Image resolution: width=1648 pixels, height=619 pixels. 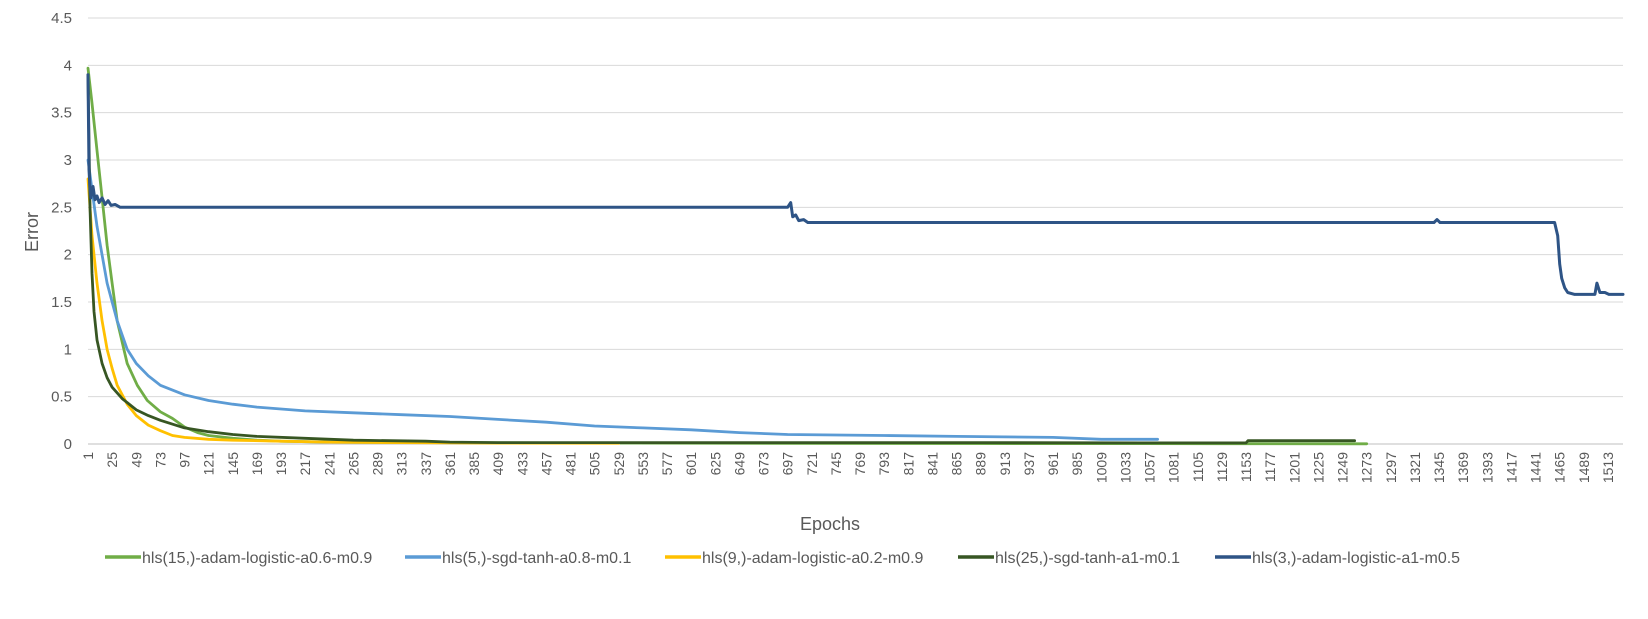 I want to click on x-tick-label: 1225, so click(x=1318, y=467).